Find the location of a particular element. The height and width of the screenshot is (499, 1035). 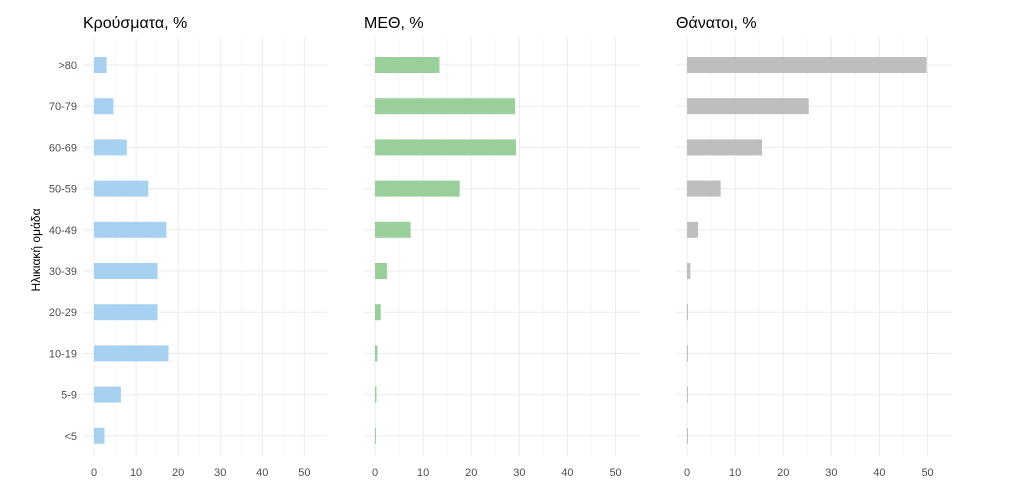

y-tick-label: >80 is located at coordinates (67, 66).